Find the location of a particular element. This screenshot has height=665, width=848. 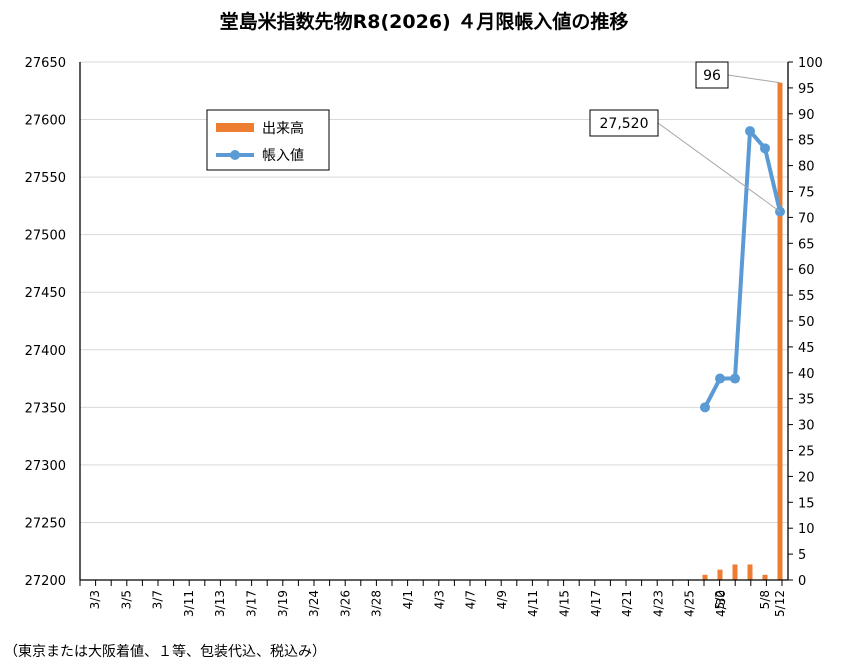

bar-5/6 is located at coordinates (735, 572).